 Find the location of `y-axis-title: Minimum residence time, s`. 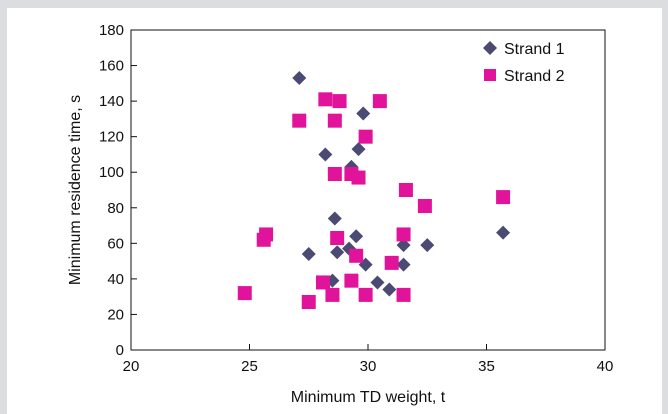

y-axis-title: Minimum residence time, s is located at coordinates (75, 190).